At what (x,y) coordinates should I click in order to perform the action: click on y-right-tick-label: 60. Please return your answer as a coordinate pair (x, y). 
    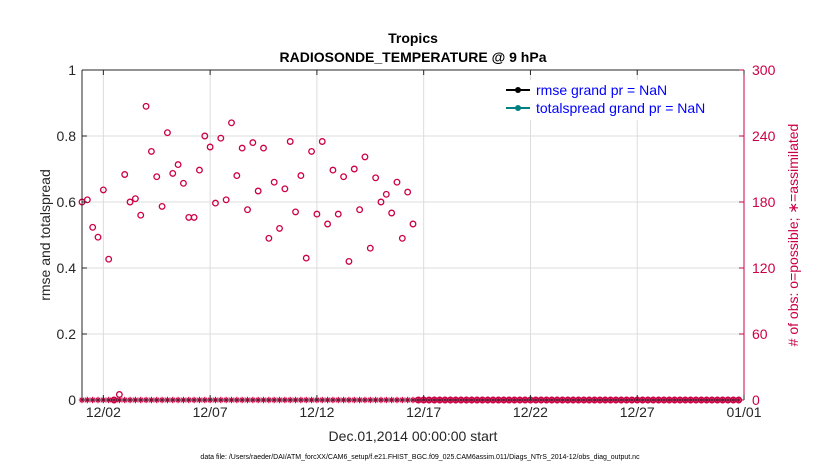
    Looking at the image, I should click on (760, 334).